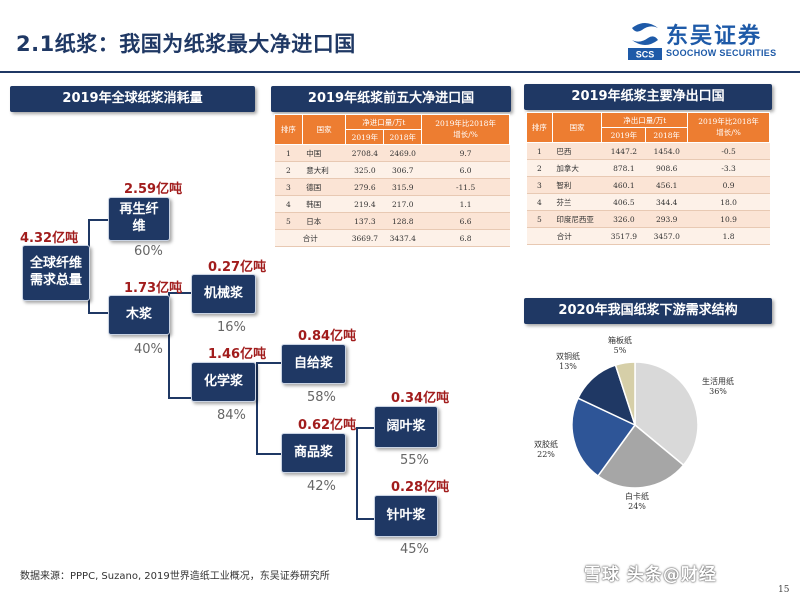  What do you see at coordinates (364, 221) in the screenshot?
I see `value-2019-cell: 137.3` at bounding box center [364, 221].